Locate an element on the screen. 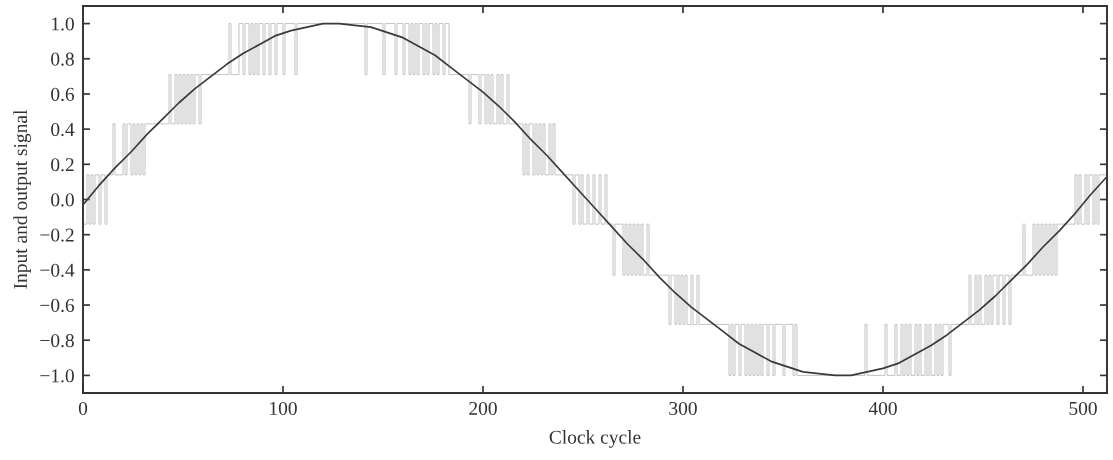  x-tick-label: 400 is located at coordinates (882, 408).